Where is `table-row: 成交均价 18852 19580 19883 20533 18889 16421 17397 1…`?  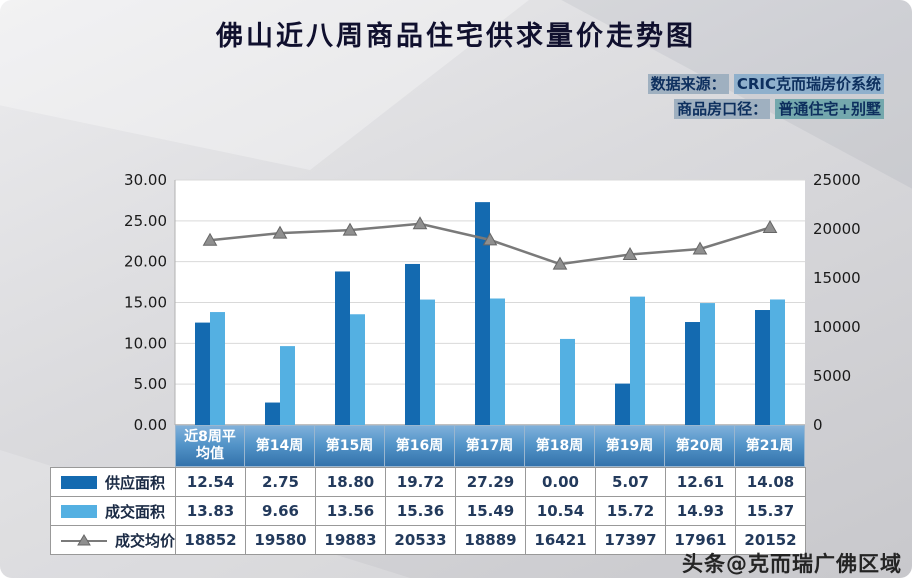 table-row: 成交均价 18852 19580 19883 20533 18889 16421 17397 1… is located at coordinates (428, 540).